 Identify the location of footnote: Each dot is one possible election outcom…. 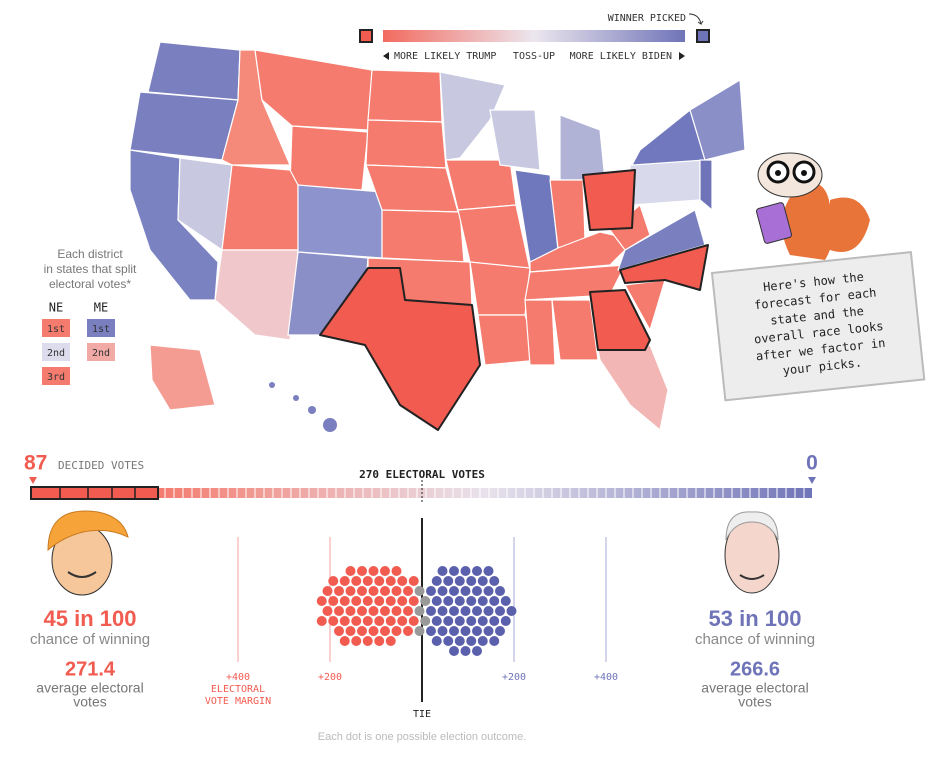
(422, 737).